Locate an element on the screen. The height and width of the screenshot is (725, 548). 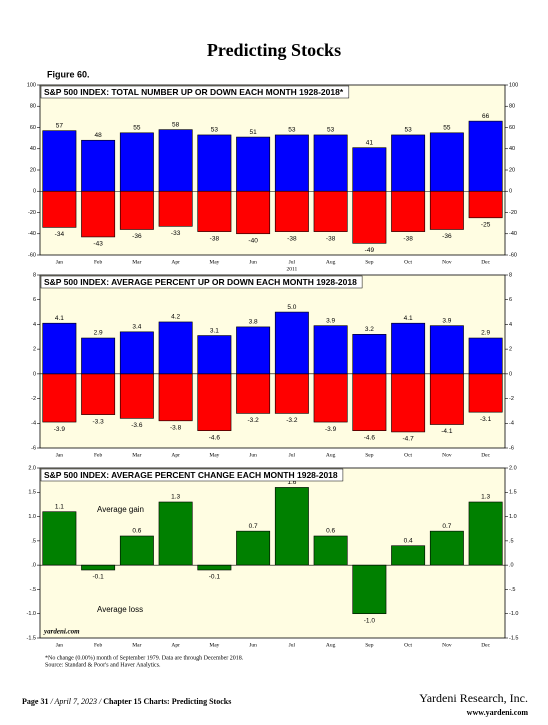
value-label: 66 is located at coordinates (486, 116).